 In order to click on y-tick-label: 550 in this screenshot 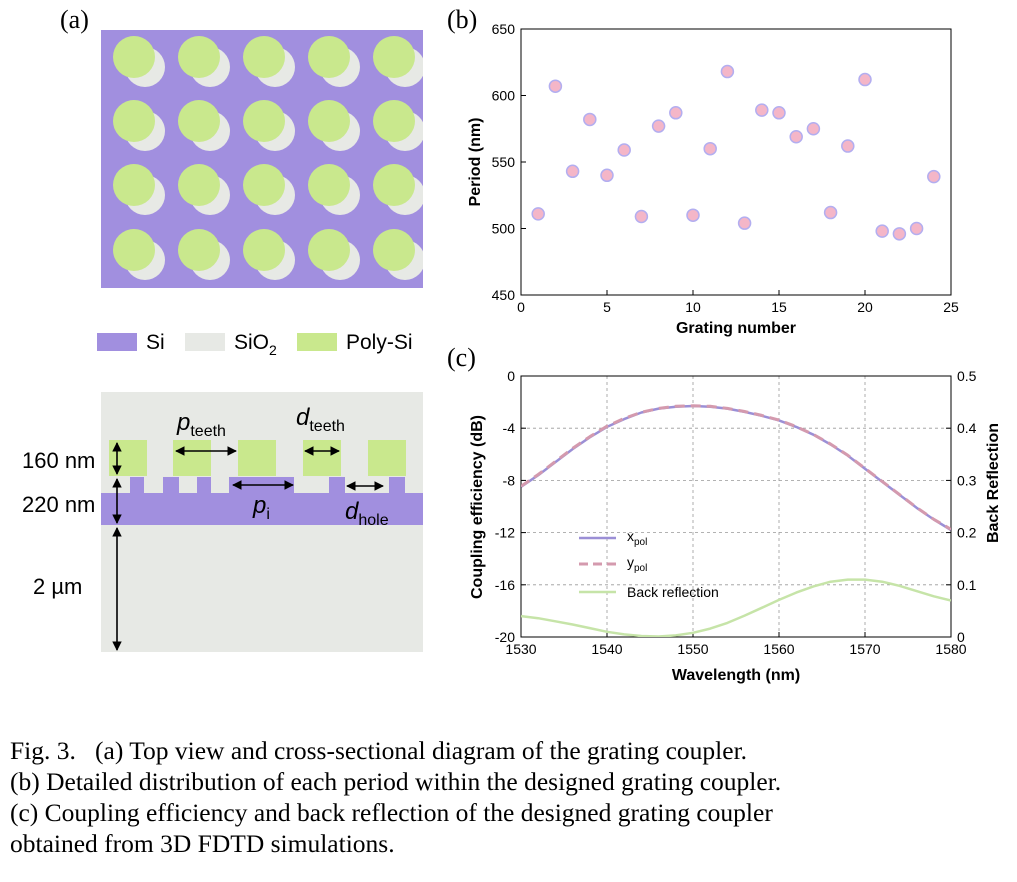, I will do `click(504, 162)`.